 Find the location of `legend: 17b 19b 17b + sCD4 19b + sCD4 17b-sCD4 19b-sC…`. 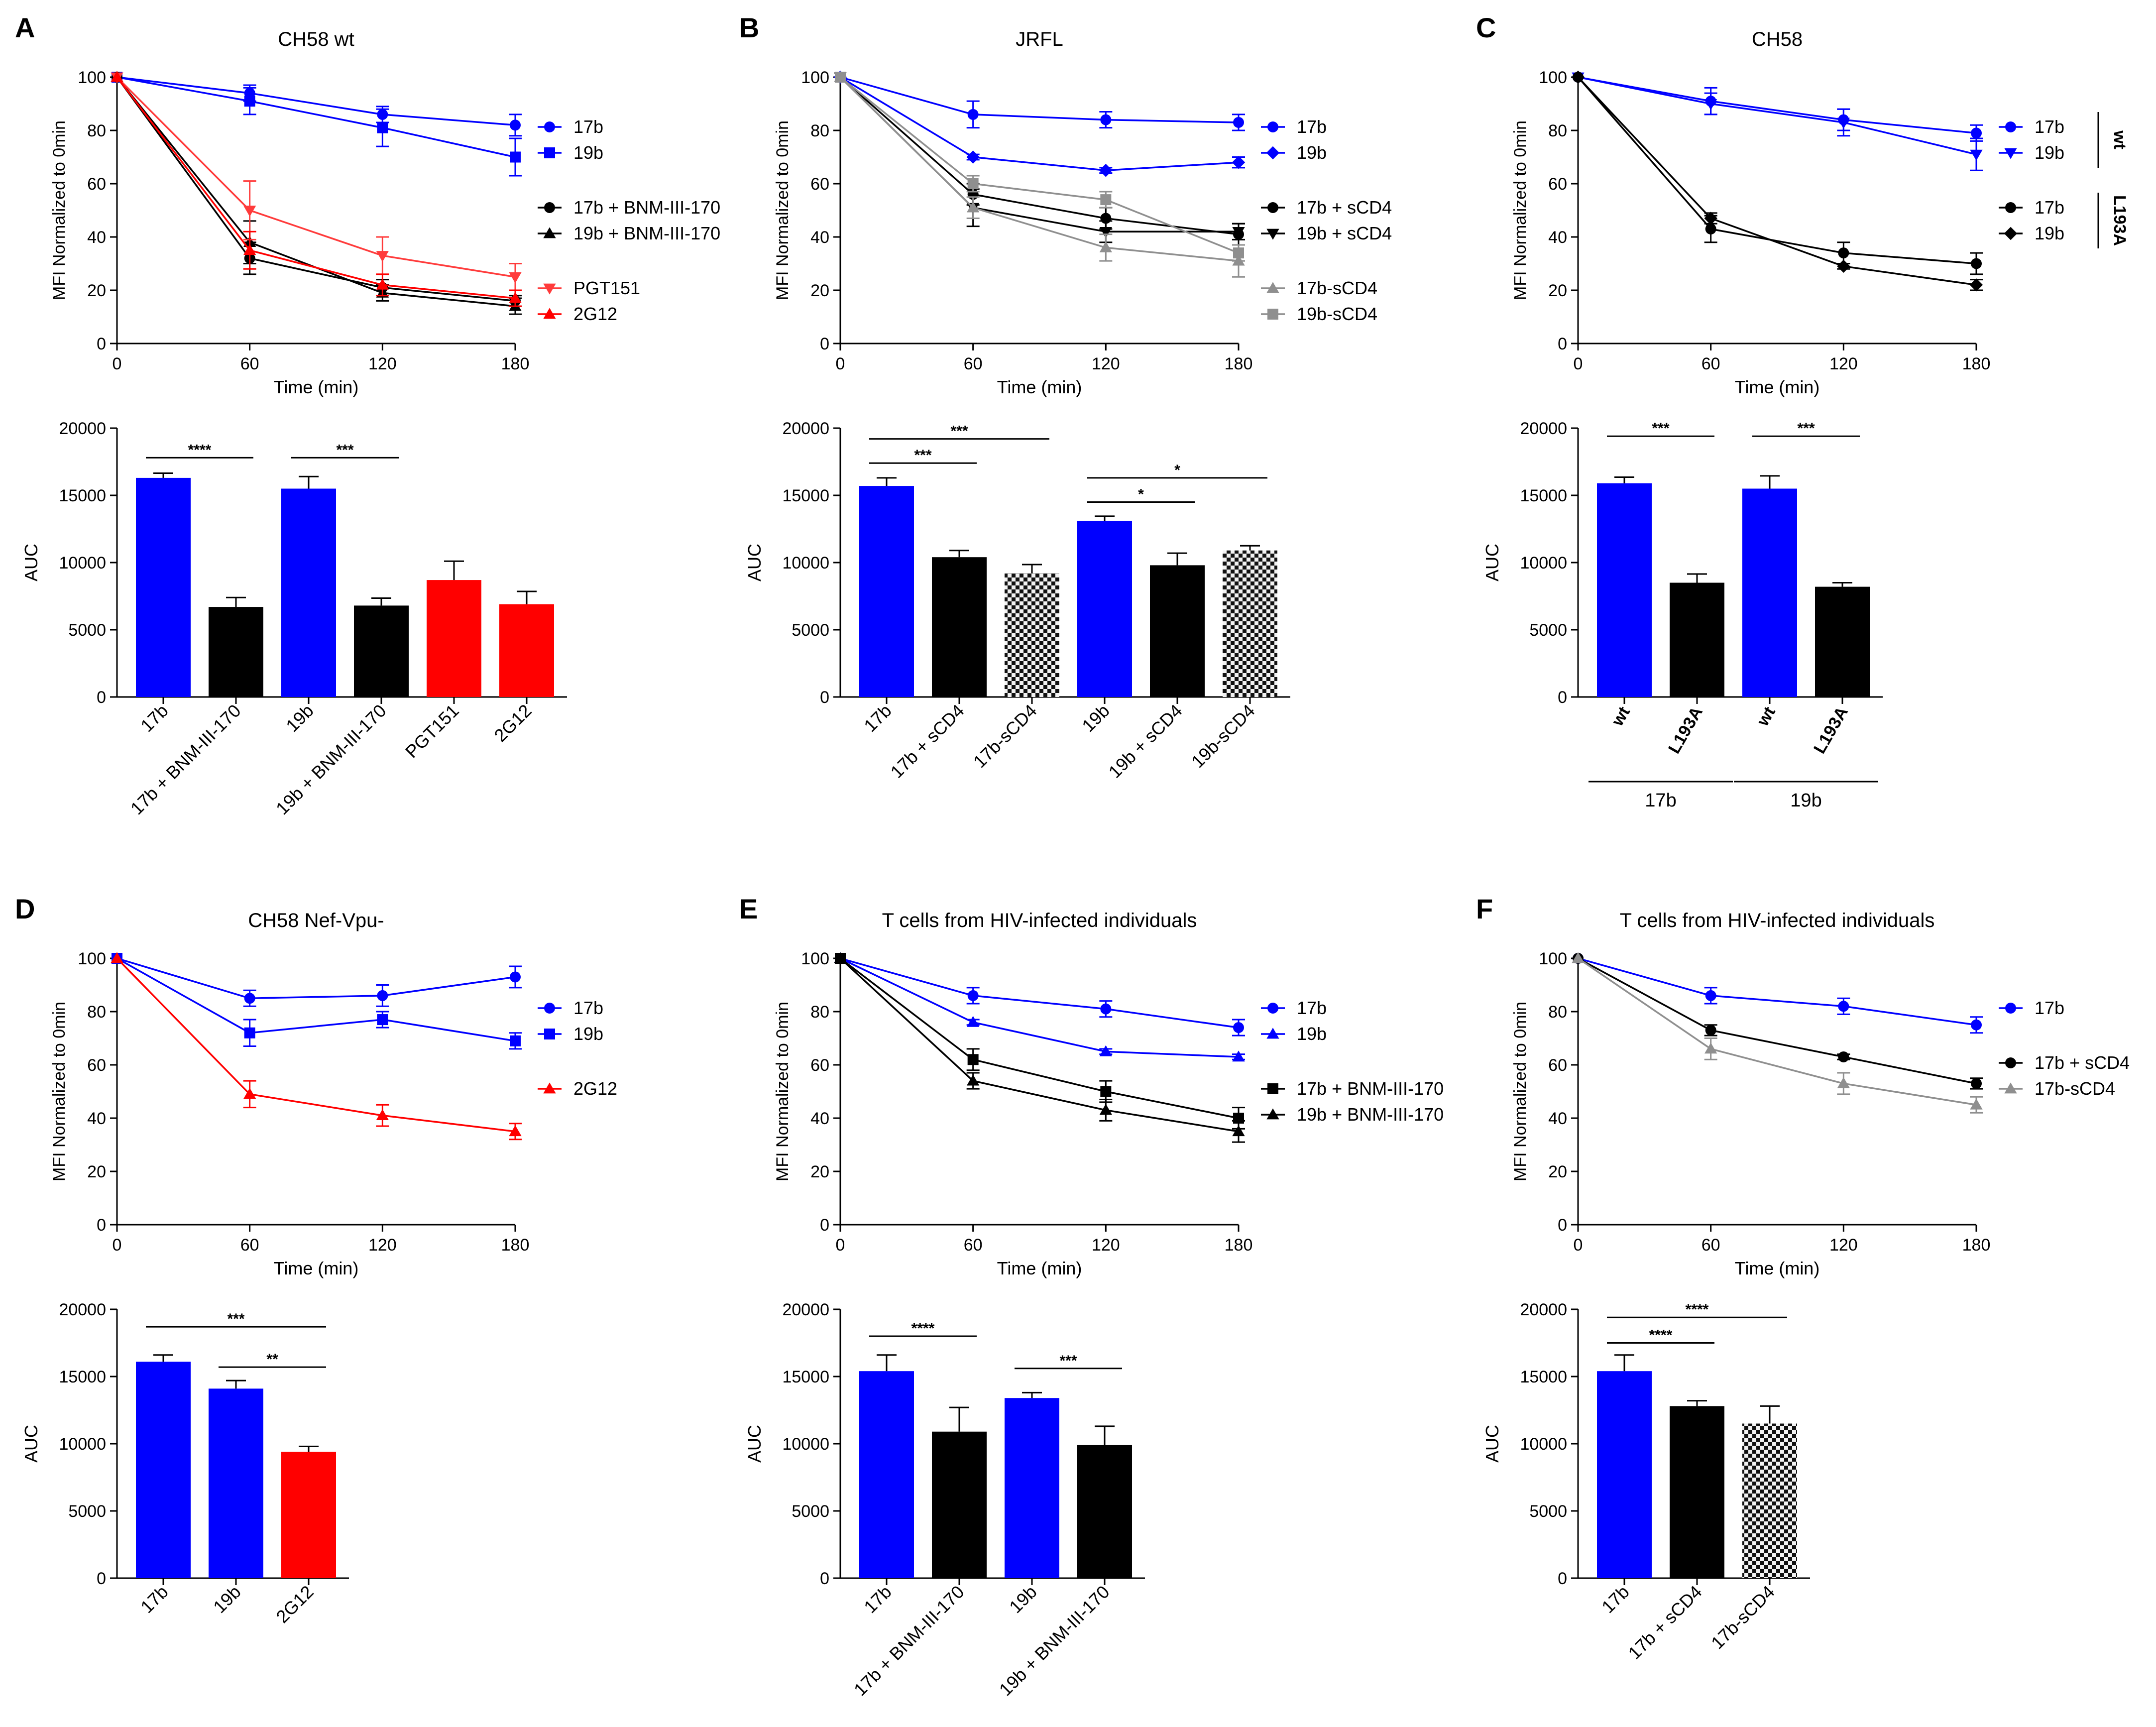

legend: 17b 19b 17b + sCD4 19b + sCD4 17b-sCD4 19b-sC… is located at coordinates (1326, 220).